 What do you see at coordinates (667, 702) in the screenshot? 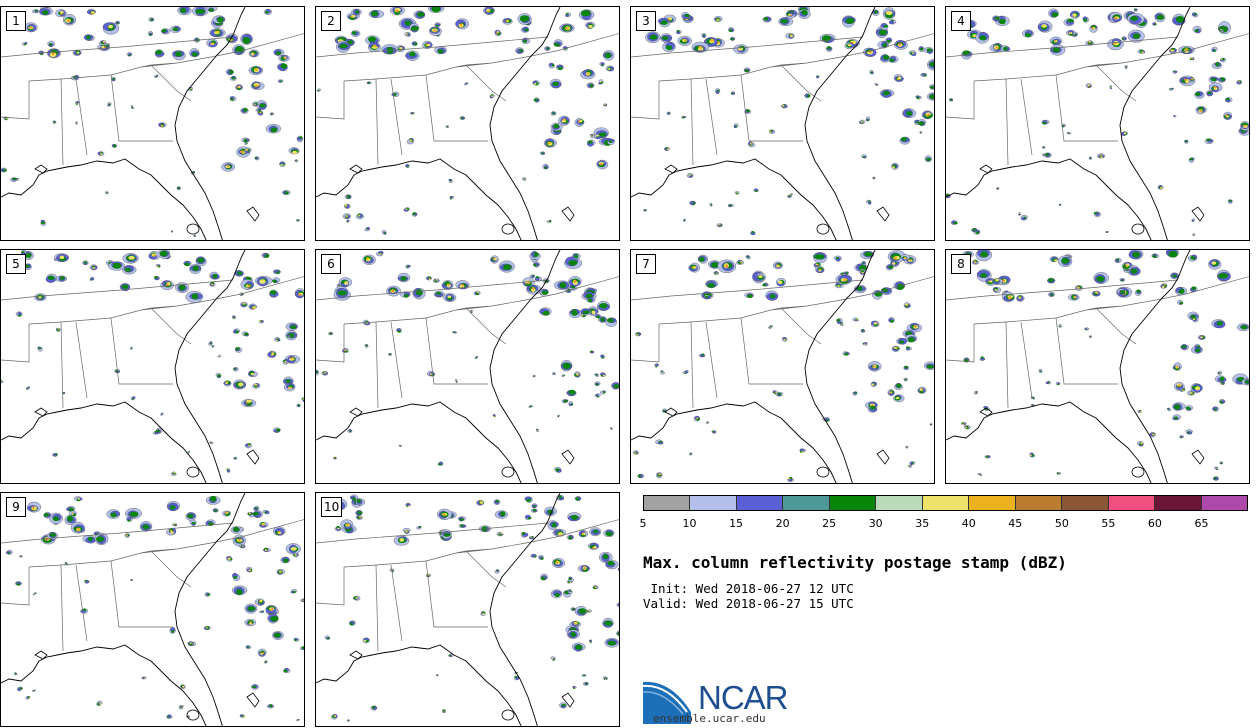
I see `ncar-logo-icon` at bounding box center [667, 702].